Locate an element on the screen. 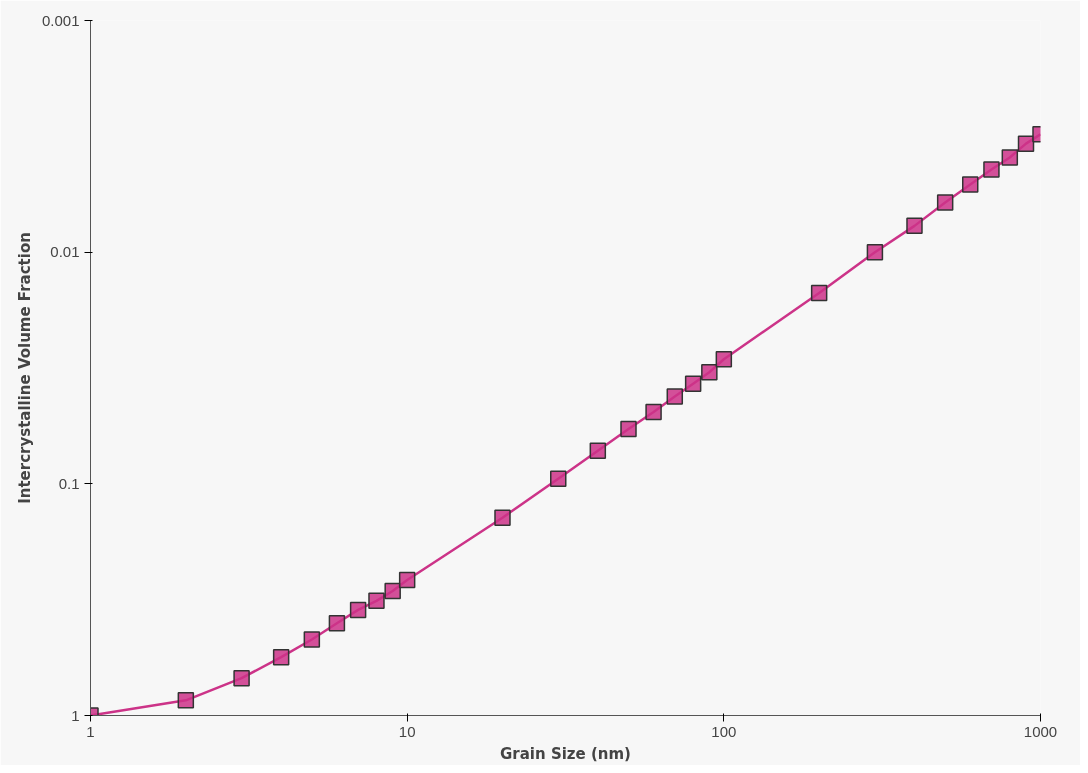 Image resolution: width=1088 pixels, height=773 pixels. x-axis-title: Grain Size (nm) is located at coordinates (565, 753).